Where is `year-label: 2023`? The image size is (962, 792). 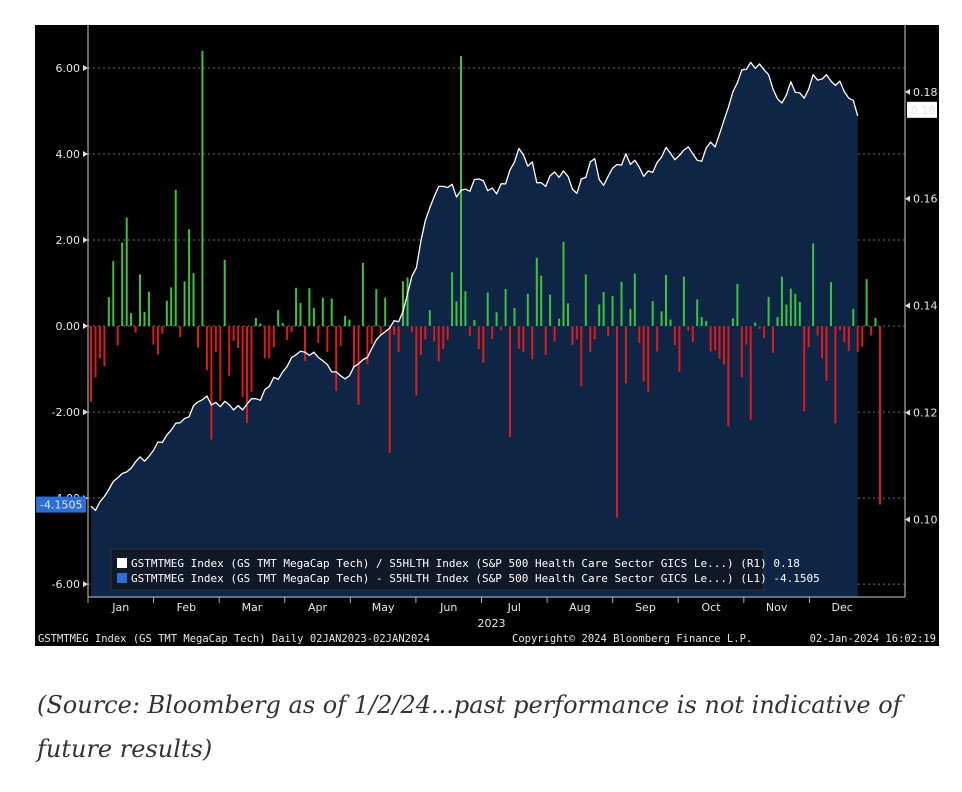 year-label: 2023 is located at coordinates (492, 623).